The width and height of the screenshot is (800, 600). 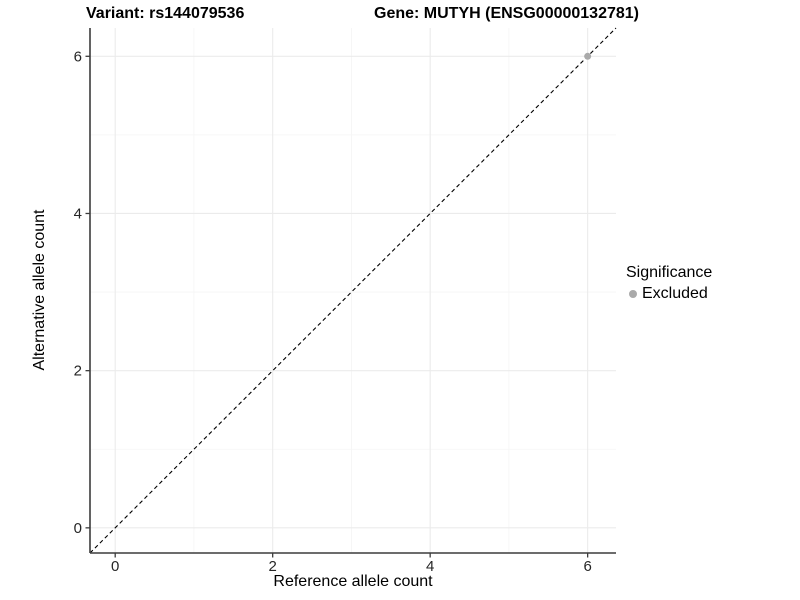 What do you see at coordinates (165, 13) in the screenshot?
I see `variant-title: Variant: rs144079536` at bounding box center [165, 13].